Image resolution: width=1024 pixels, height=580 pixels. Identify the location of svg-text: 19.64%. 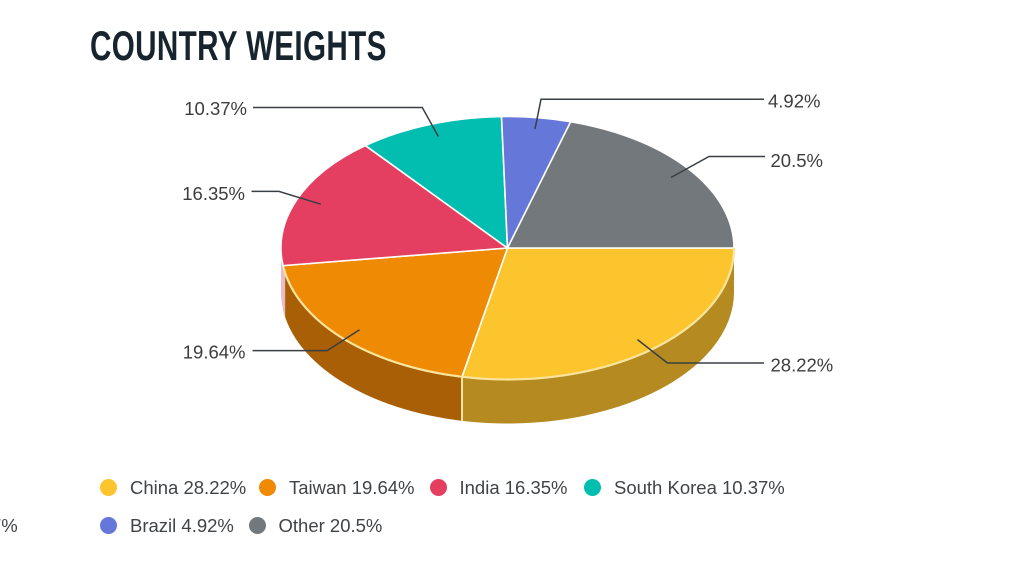
(214, 352).